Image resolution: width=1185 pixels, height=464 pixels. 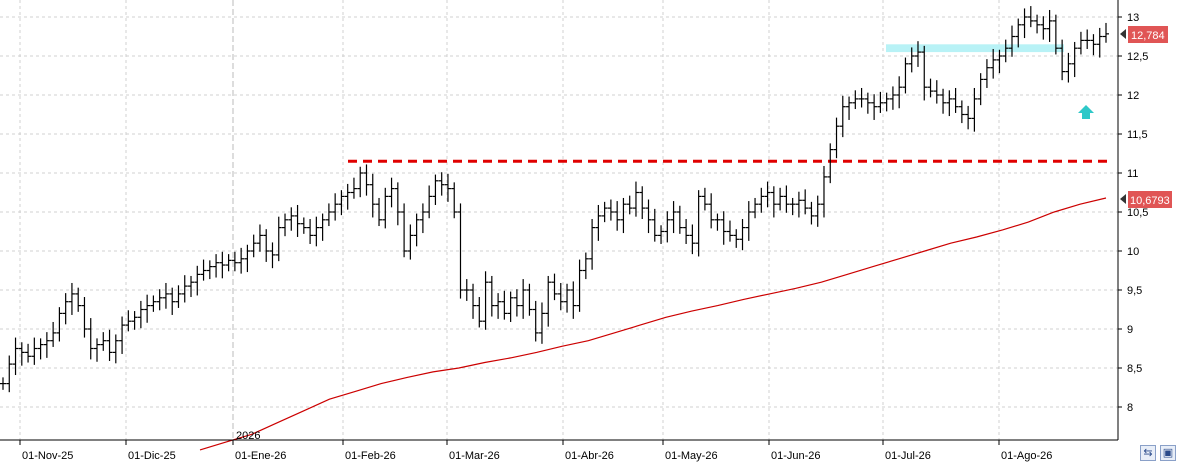 I want to click on ma-value-label: 10,6793, so click(x=1150, y=201).